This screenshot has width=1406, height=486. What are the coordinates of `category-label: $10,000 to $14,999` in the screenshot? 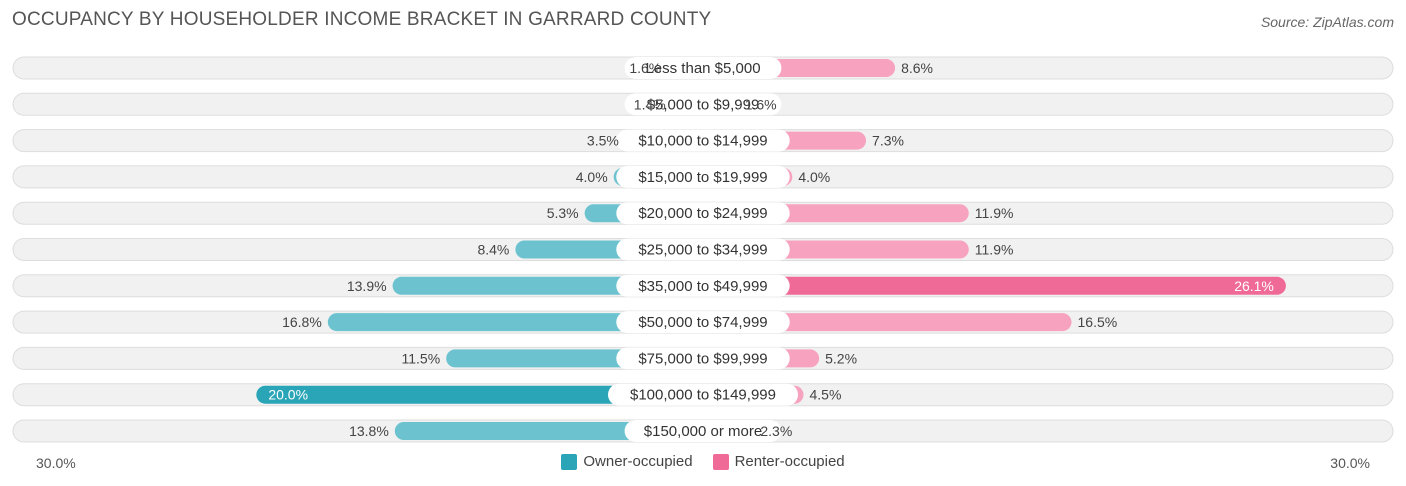 It's located at (702, 141).